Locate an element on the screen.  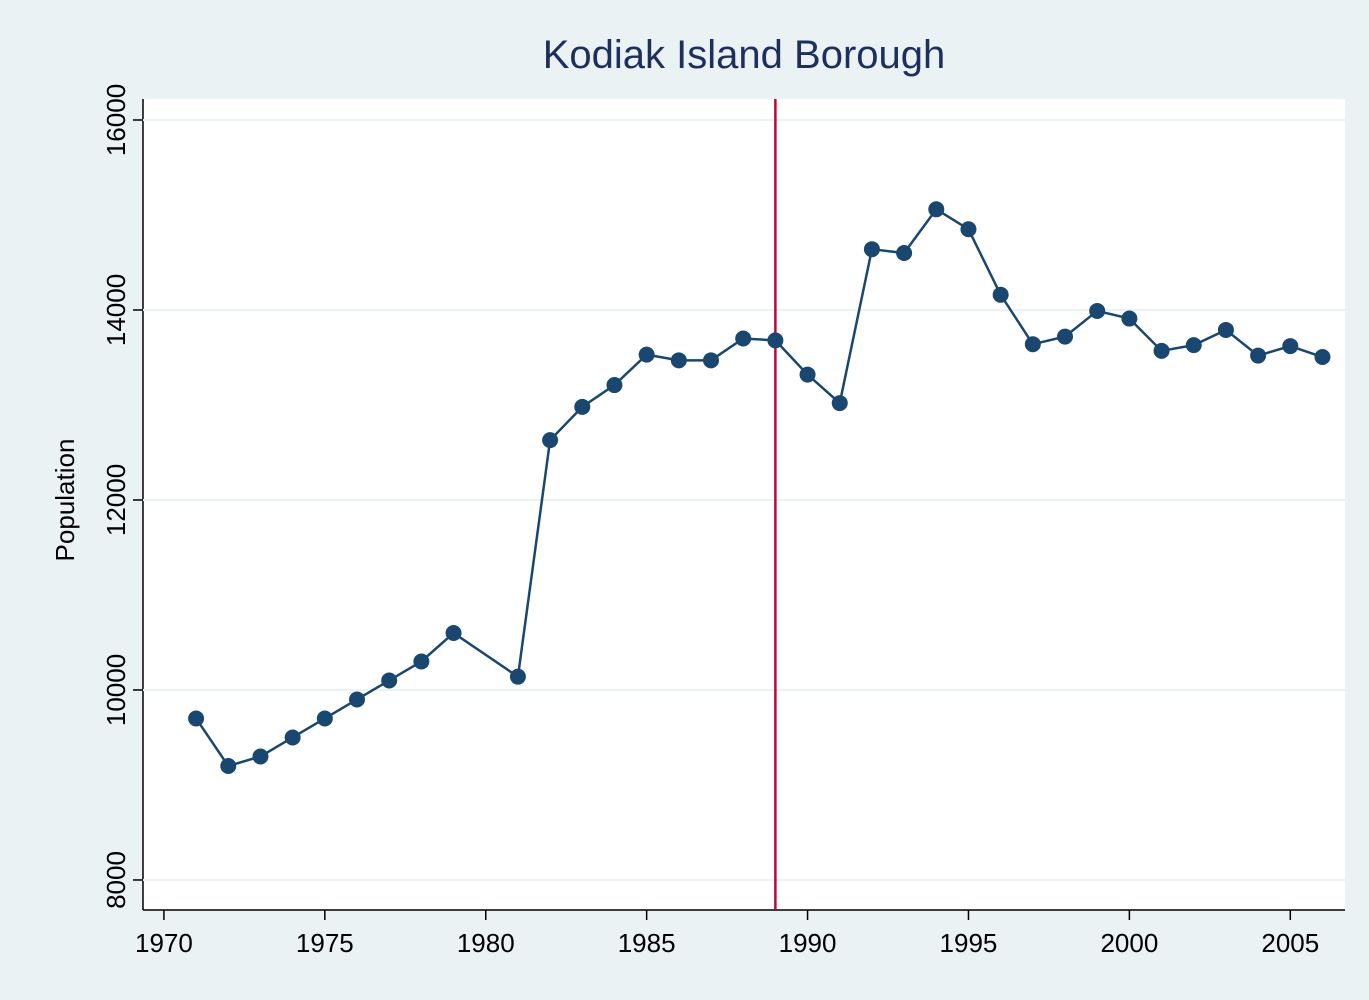
y-tick-label: 16000 is located at coordinates (116, 120).